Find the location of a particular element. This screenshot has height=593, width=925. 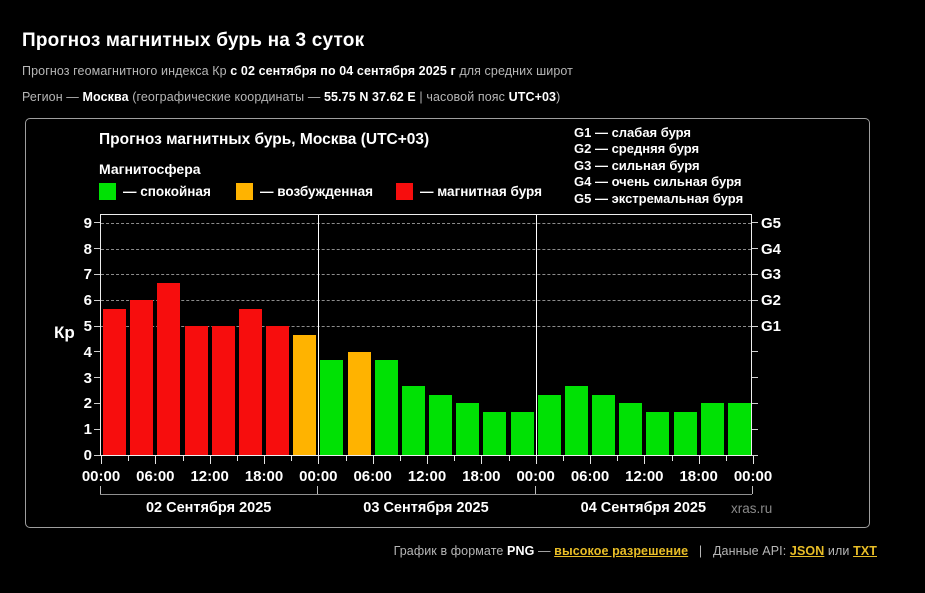

subtitle-latitudes: для средних широт is located at coordinates (514, 71).